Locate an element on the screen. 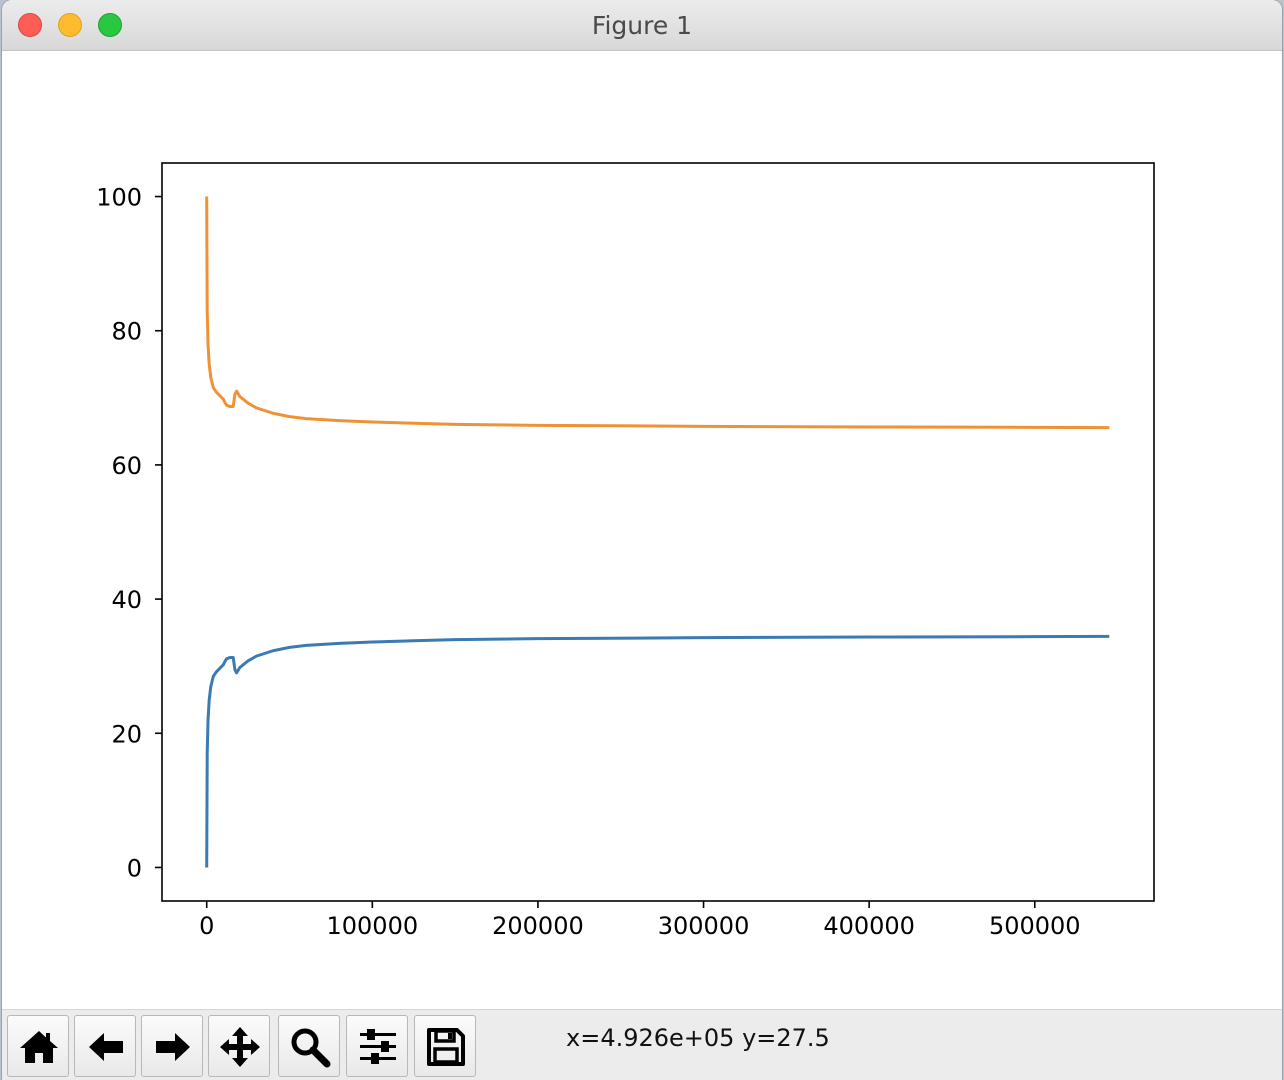  close-window-button is located at coordinates (30, 25).